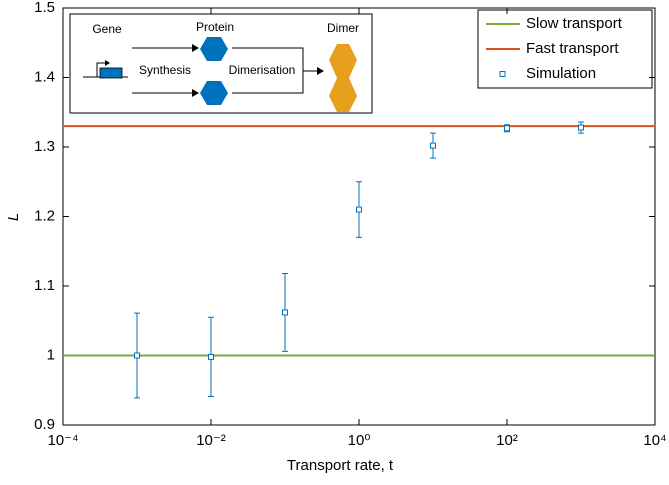 The width and height of the screenshot is (669, 485). What do you see at coordinates (44, 146) in the screenshot?
I see `y-tick-label: 1.3` at bounding box center [44, 146].